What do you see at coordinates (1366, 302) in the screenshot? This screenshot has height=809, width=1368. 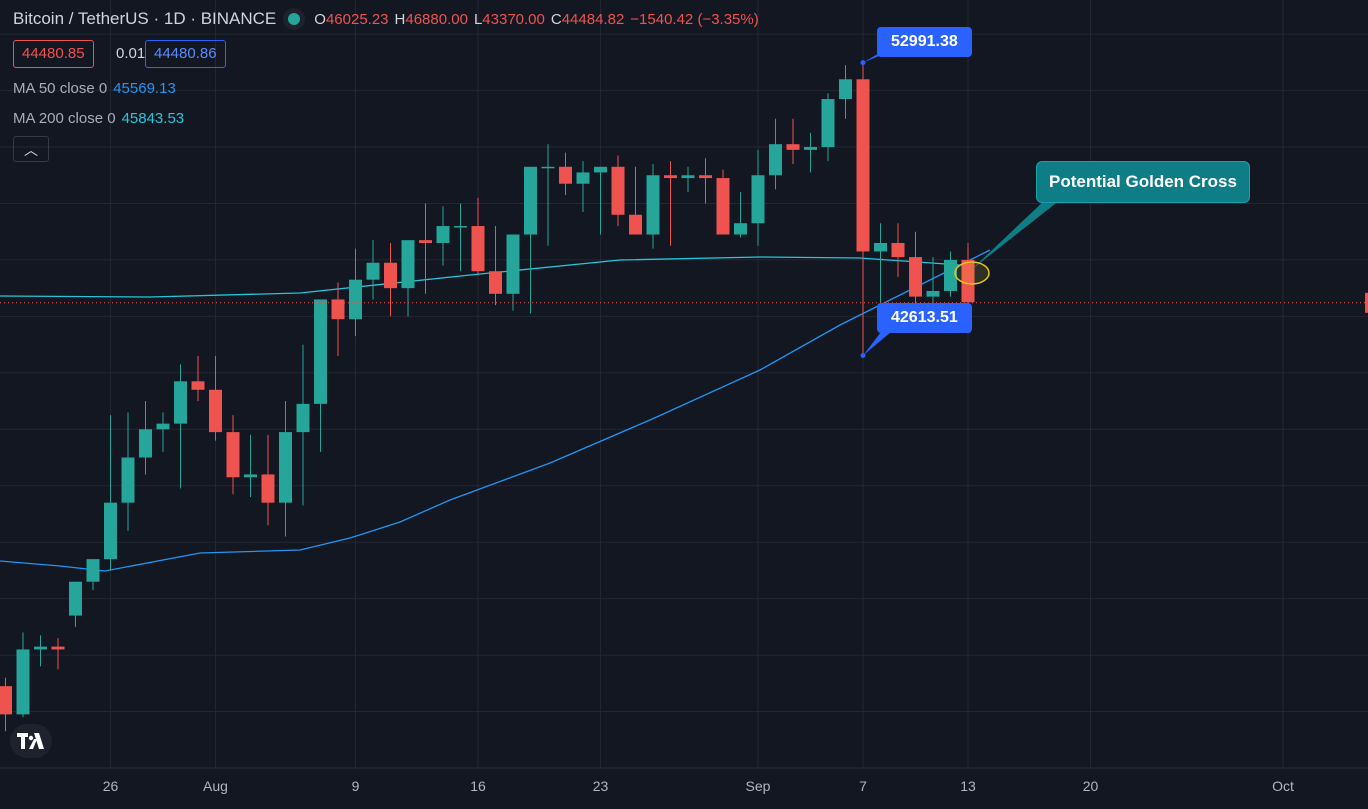 I see `last-price-marker` at bounding box center [1366, 302].